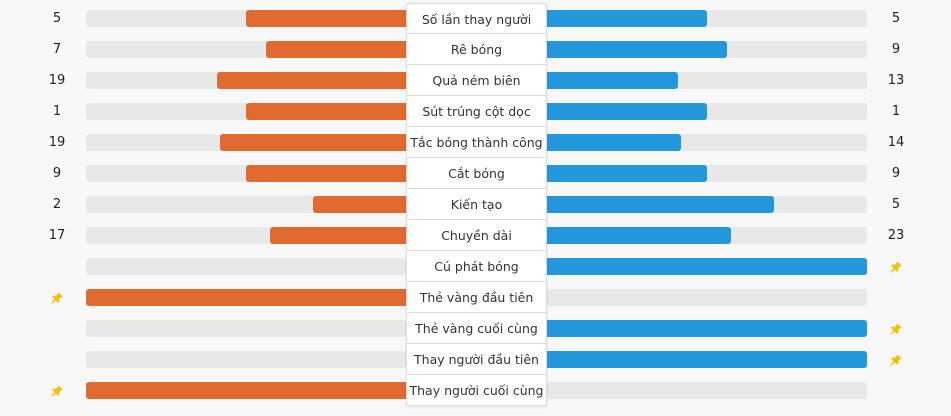 Image resolution: width=951 pixels, height=416 pixels. Describe the element at coordinates (57, 49) in the screenshot. I see `home-value: 7` at that location.